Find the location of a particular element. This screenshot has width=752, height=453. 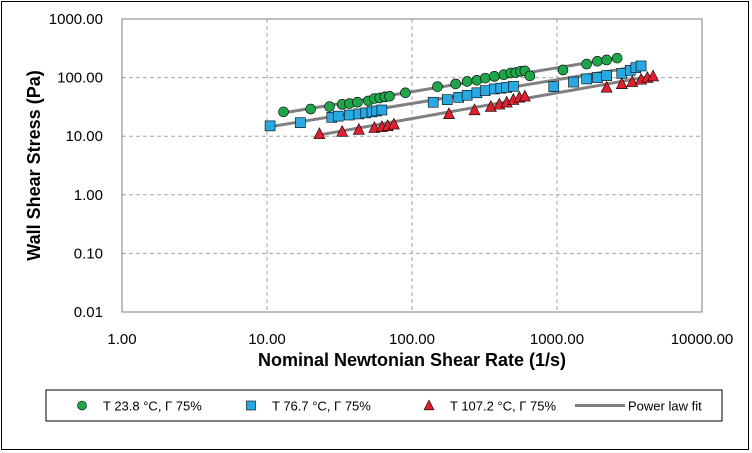

y-tick-label: 0.10 is located at coordinates (88, 253).